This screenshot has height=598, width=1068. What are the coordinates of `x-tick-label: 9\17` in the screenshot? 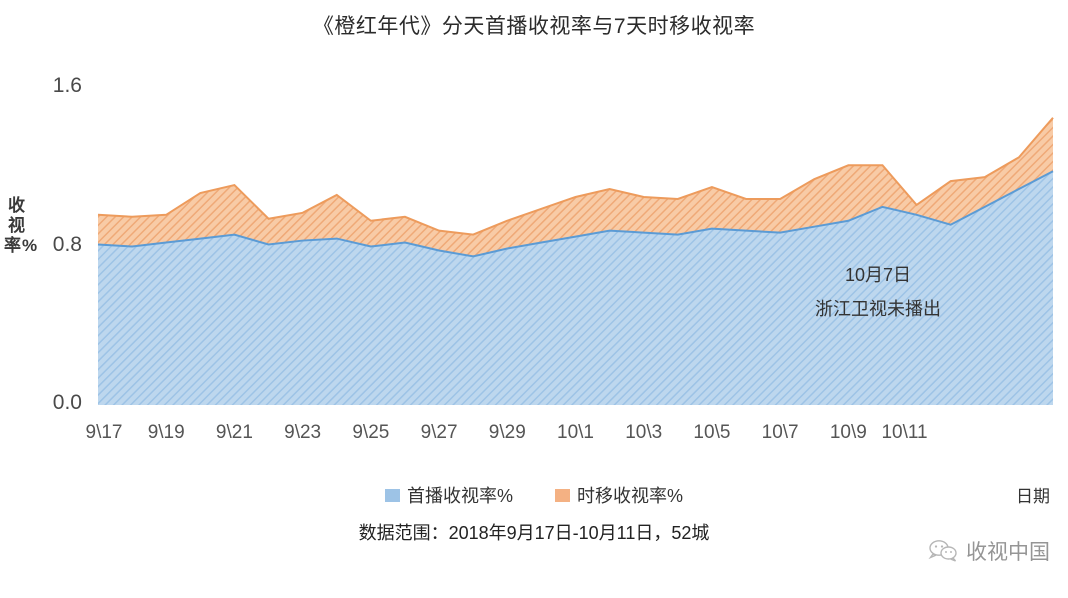 It's located at (104, 432).